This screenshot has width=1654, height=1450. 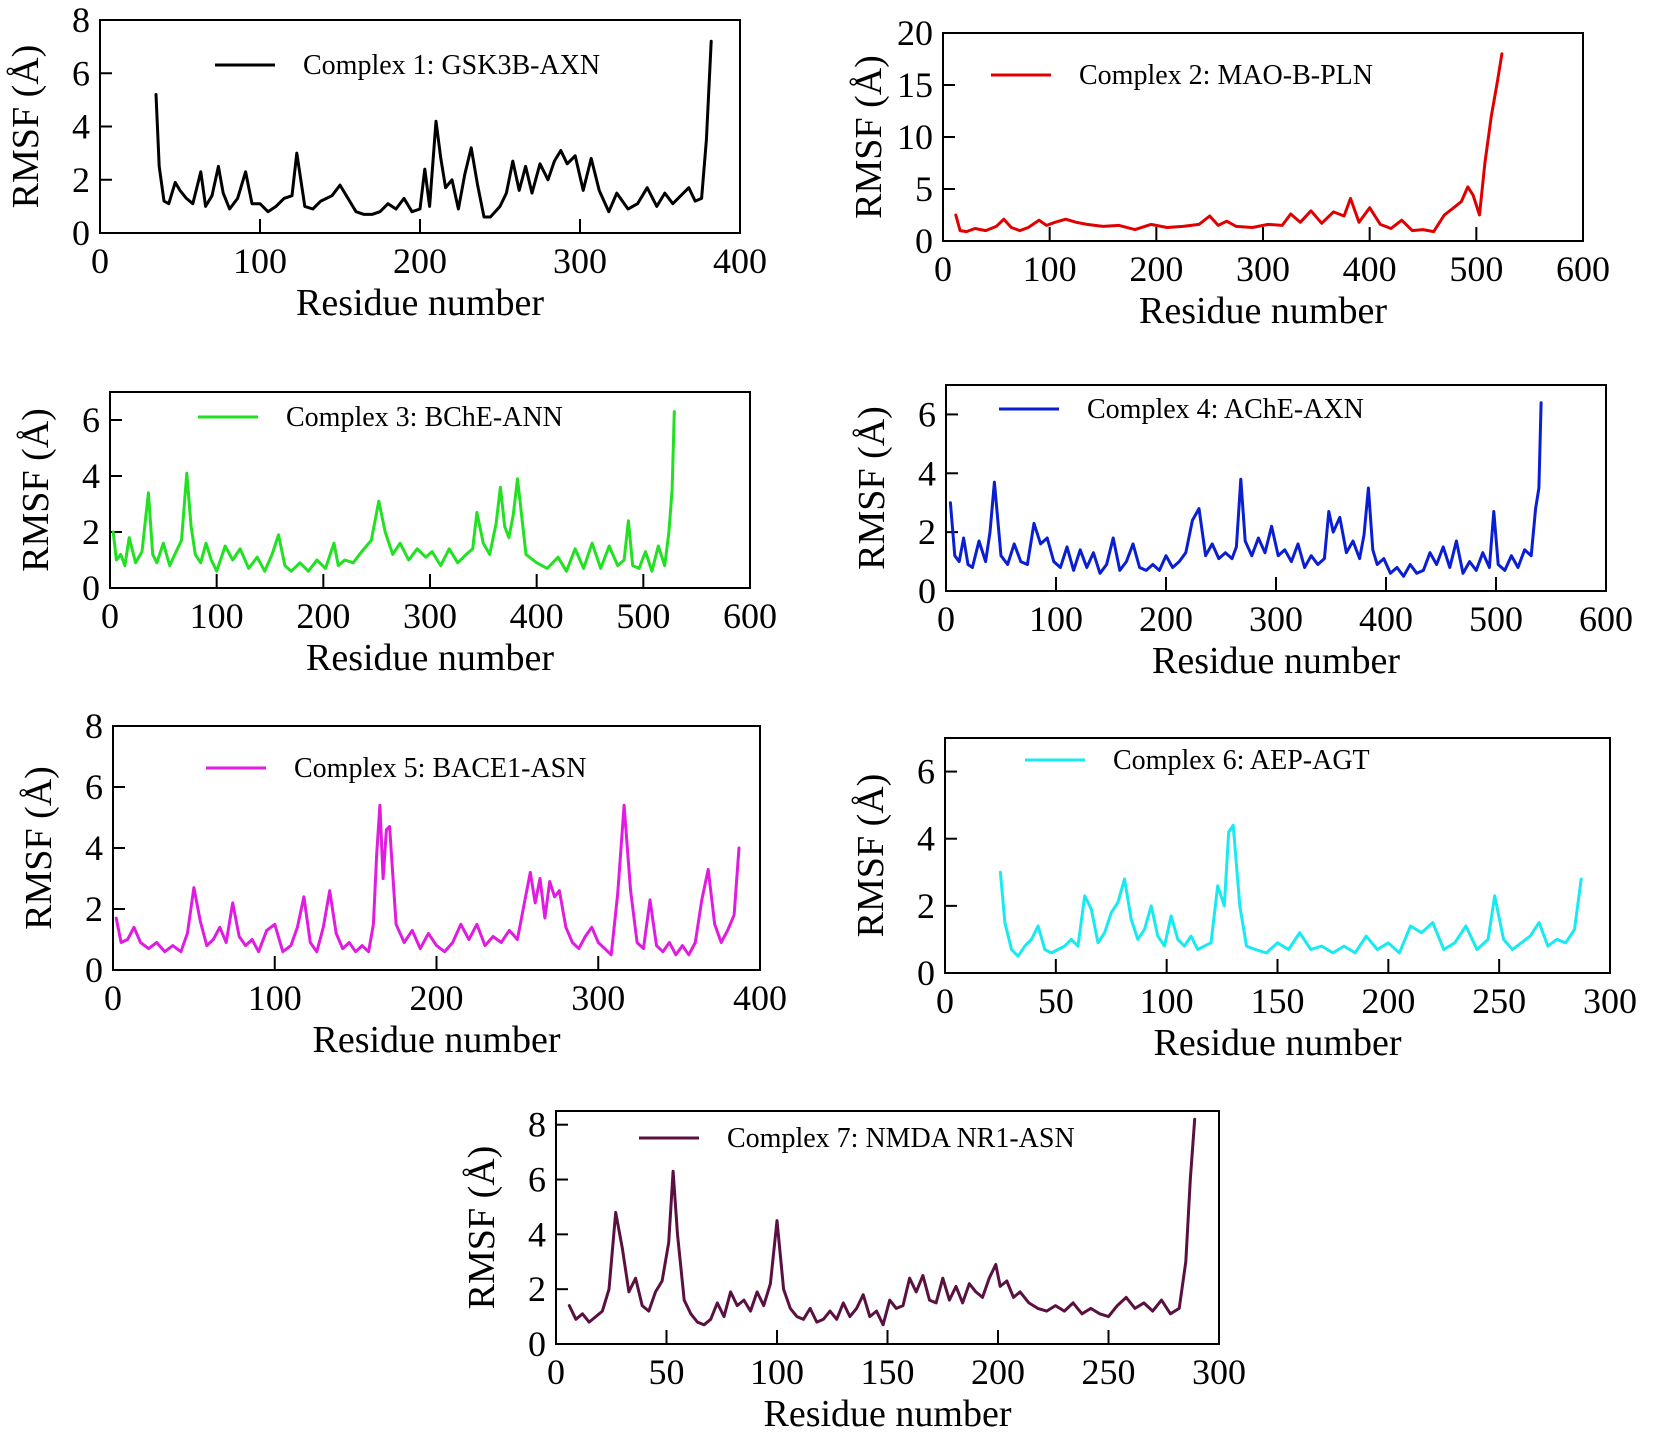 What do you see at coordinates (924, 189) in the screenshot?
I see `y-tick-label: 5` at bounding box center [924, 189].